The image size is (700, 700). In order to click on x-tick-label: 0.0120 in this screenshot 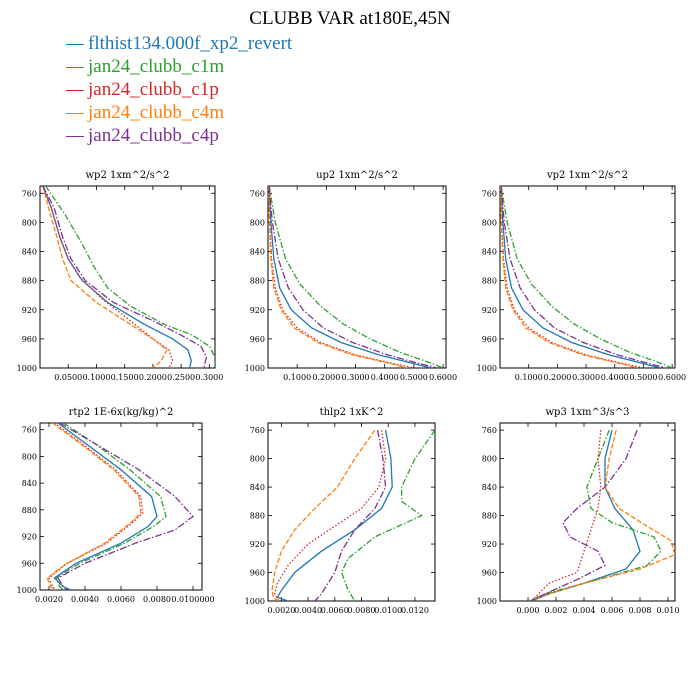, I will do `click(415, 610)`.